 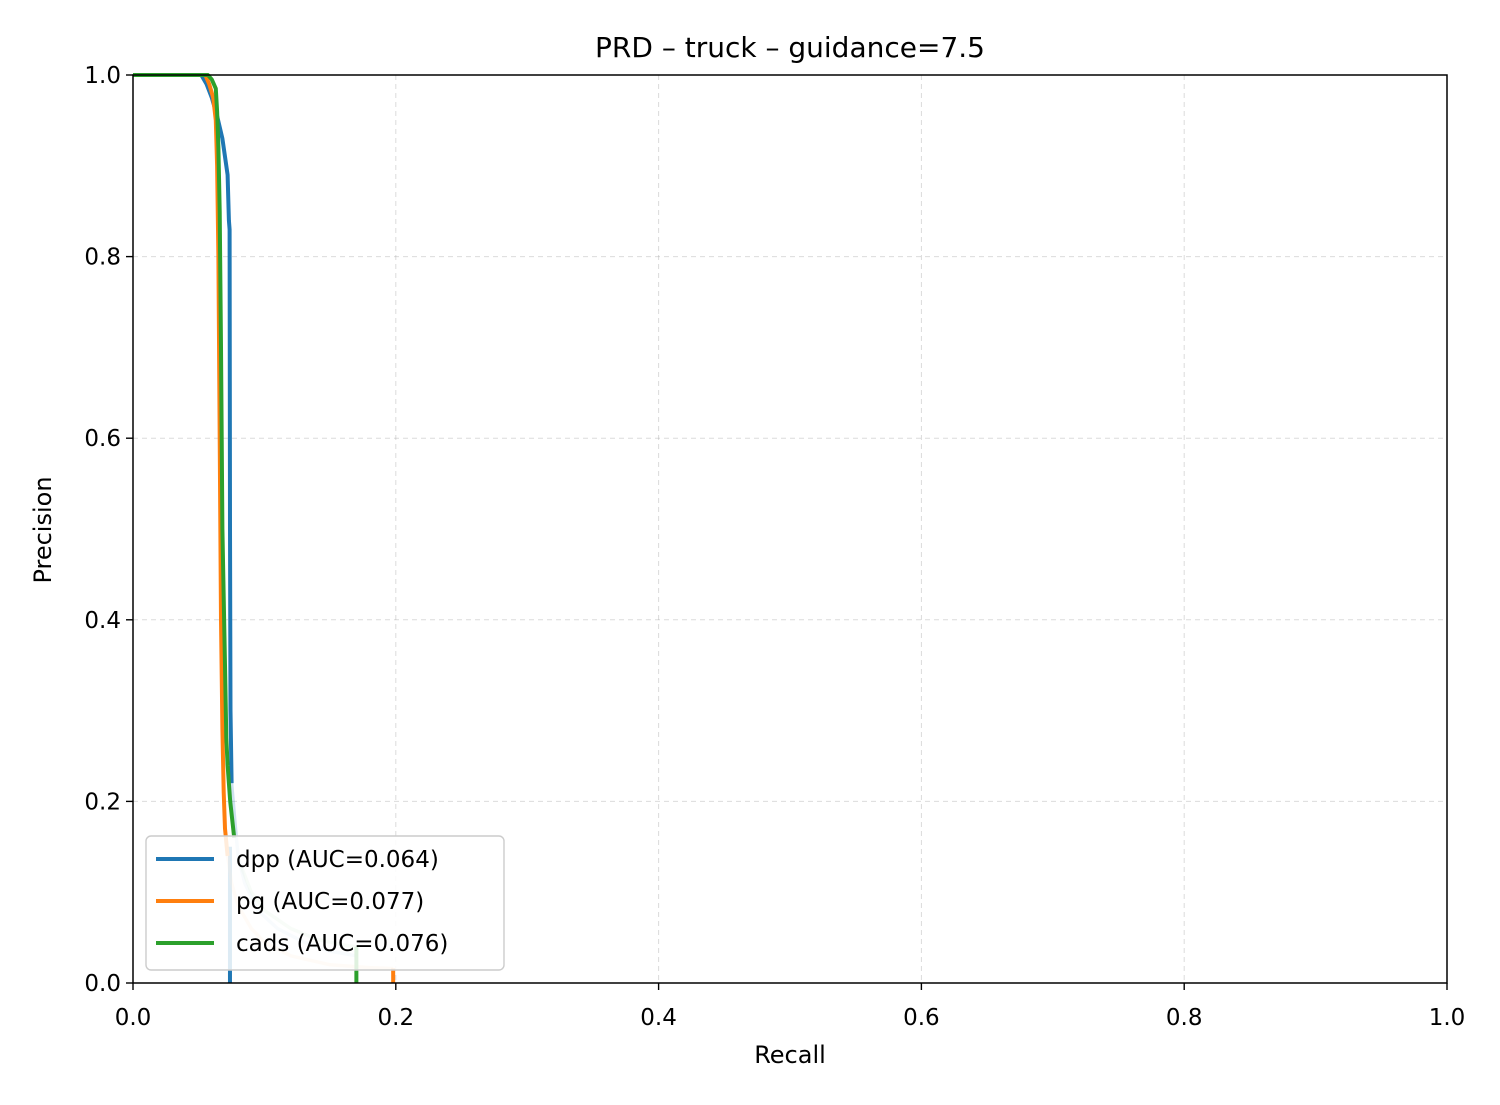 I want to click on x-tick-label: 0.6, so click(x=921, y=1018).